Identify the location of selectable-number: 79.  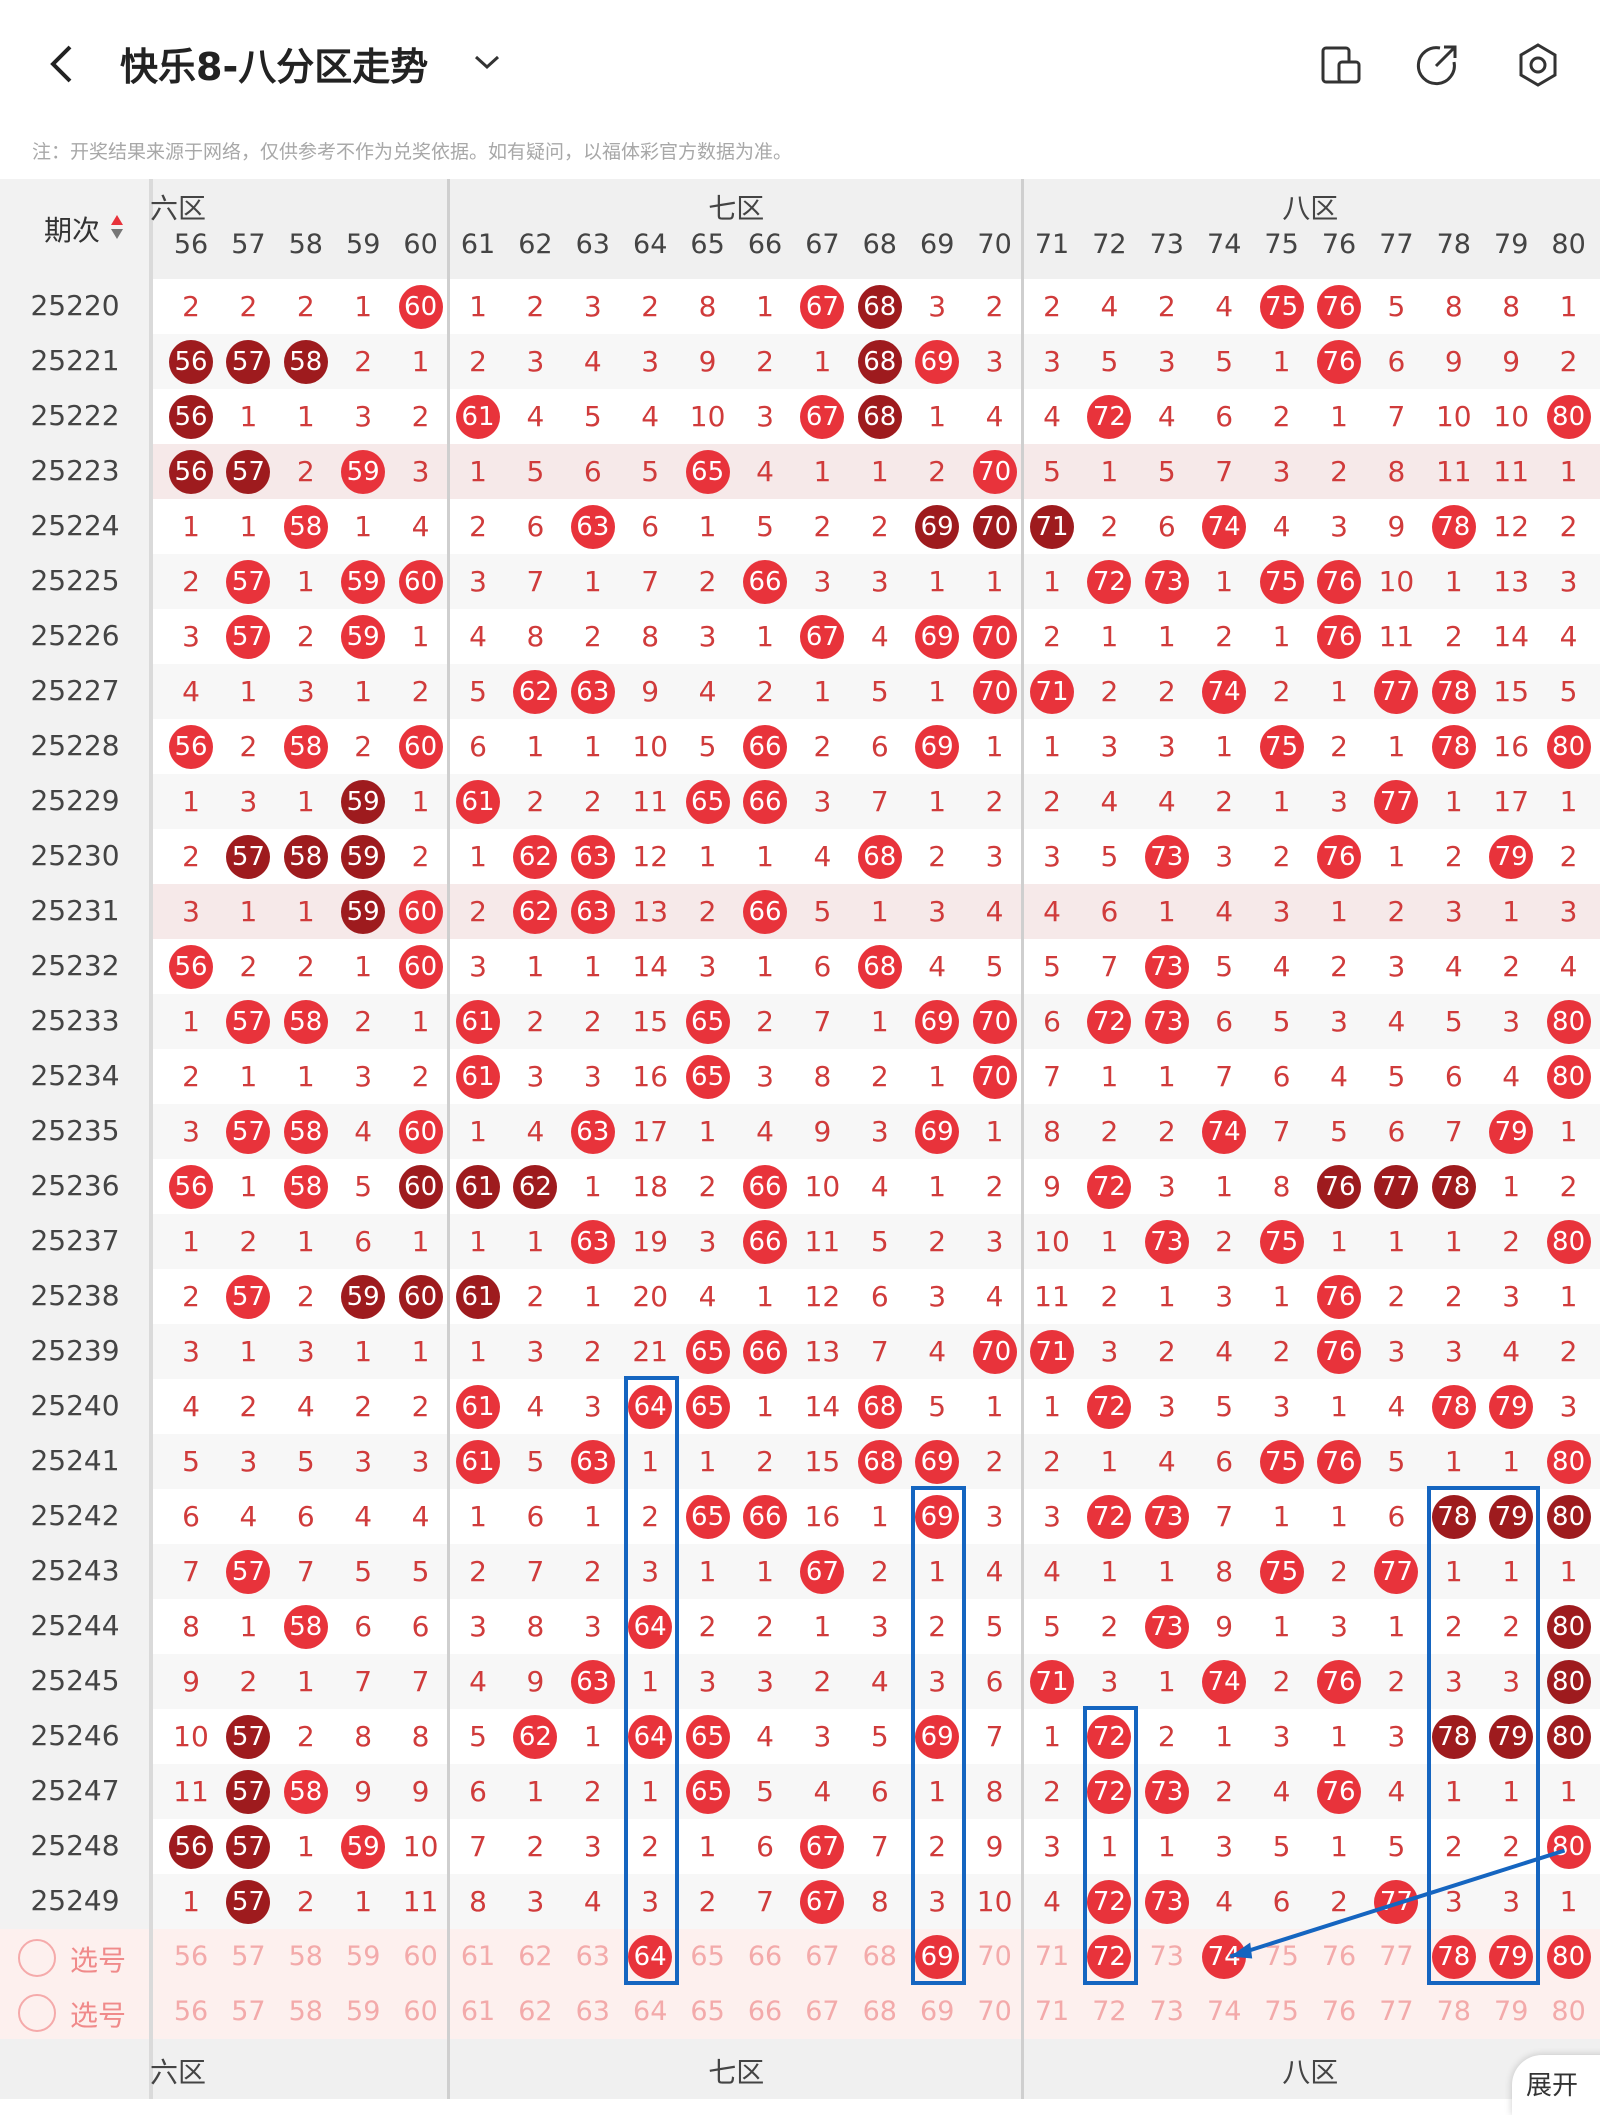
(1511, 2011).